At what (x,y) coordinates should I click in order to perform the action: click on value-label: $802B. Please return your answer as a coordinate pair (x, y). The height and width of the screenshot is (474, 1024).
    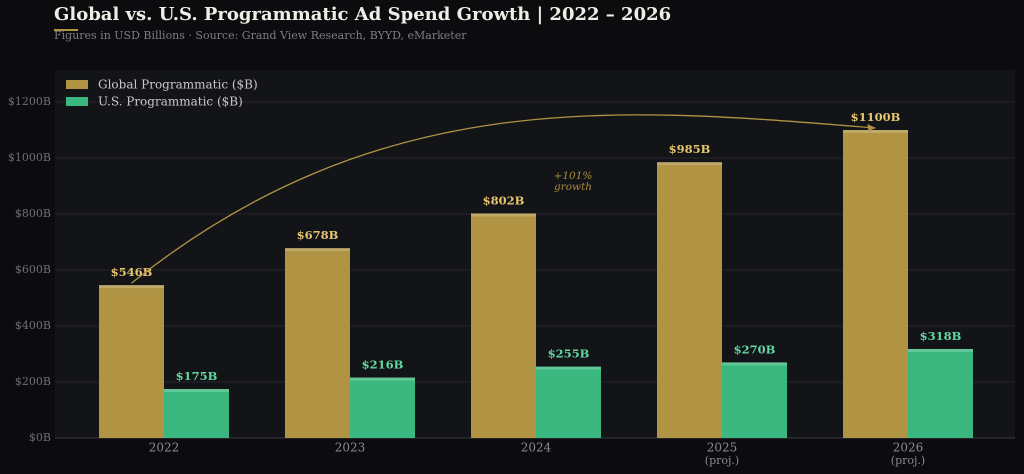
    Looking at the image, I should click on (504, 200).